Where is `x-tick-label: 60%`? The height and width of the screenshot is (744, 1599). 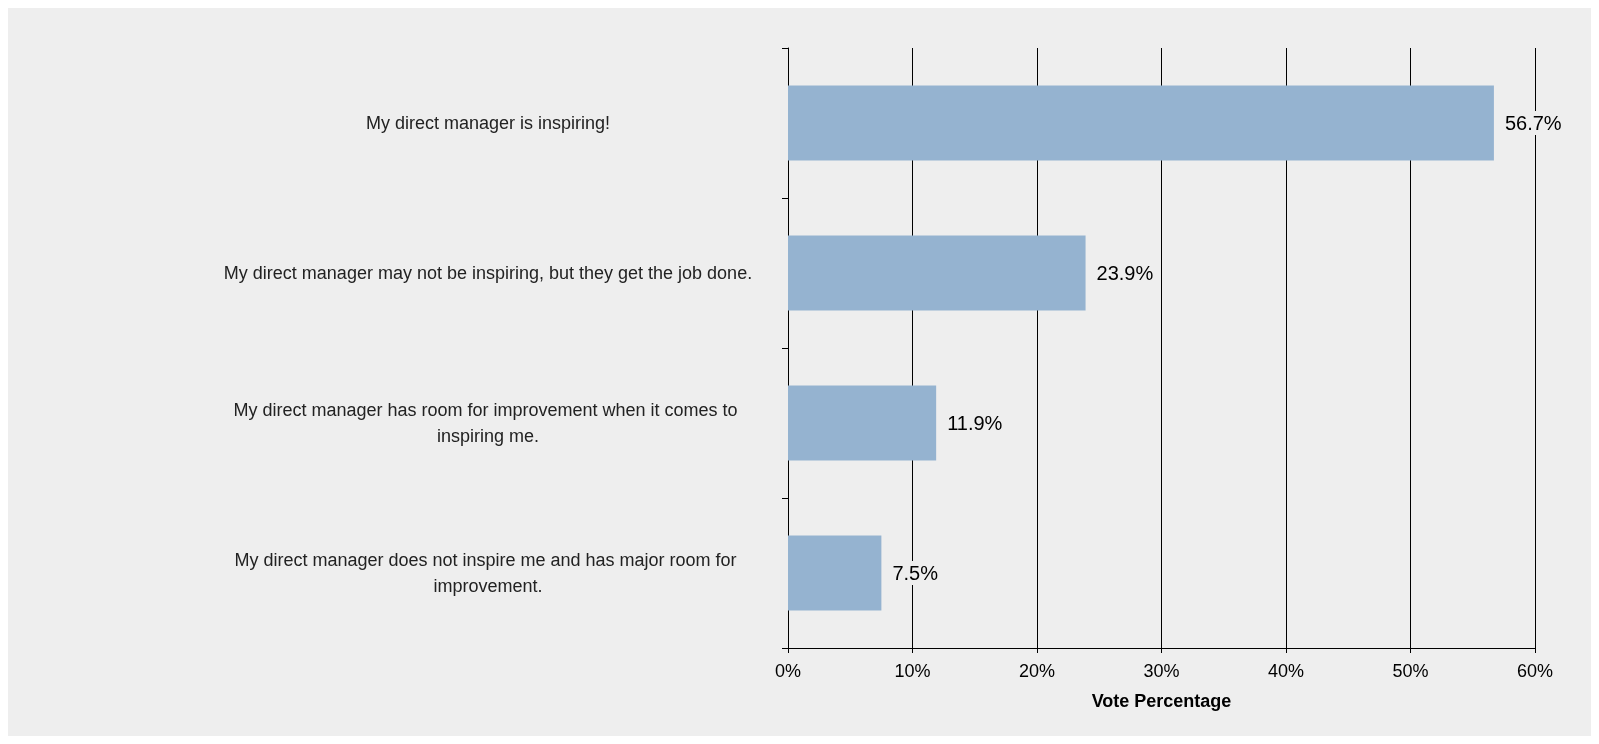 x-tick-label: 60% is located at coordinates (1535, 671).